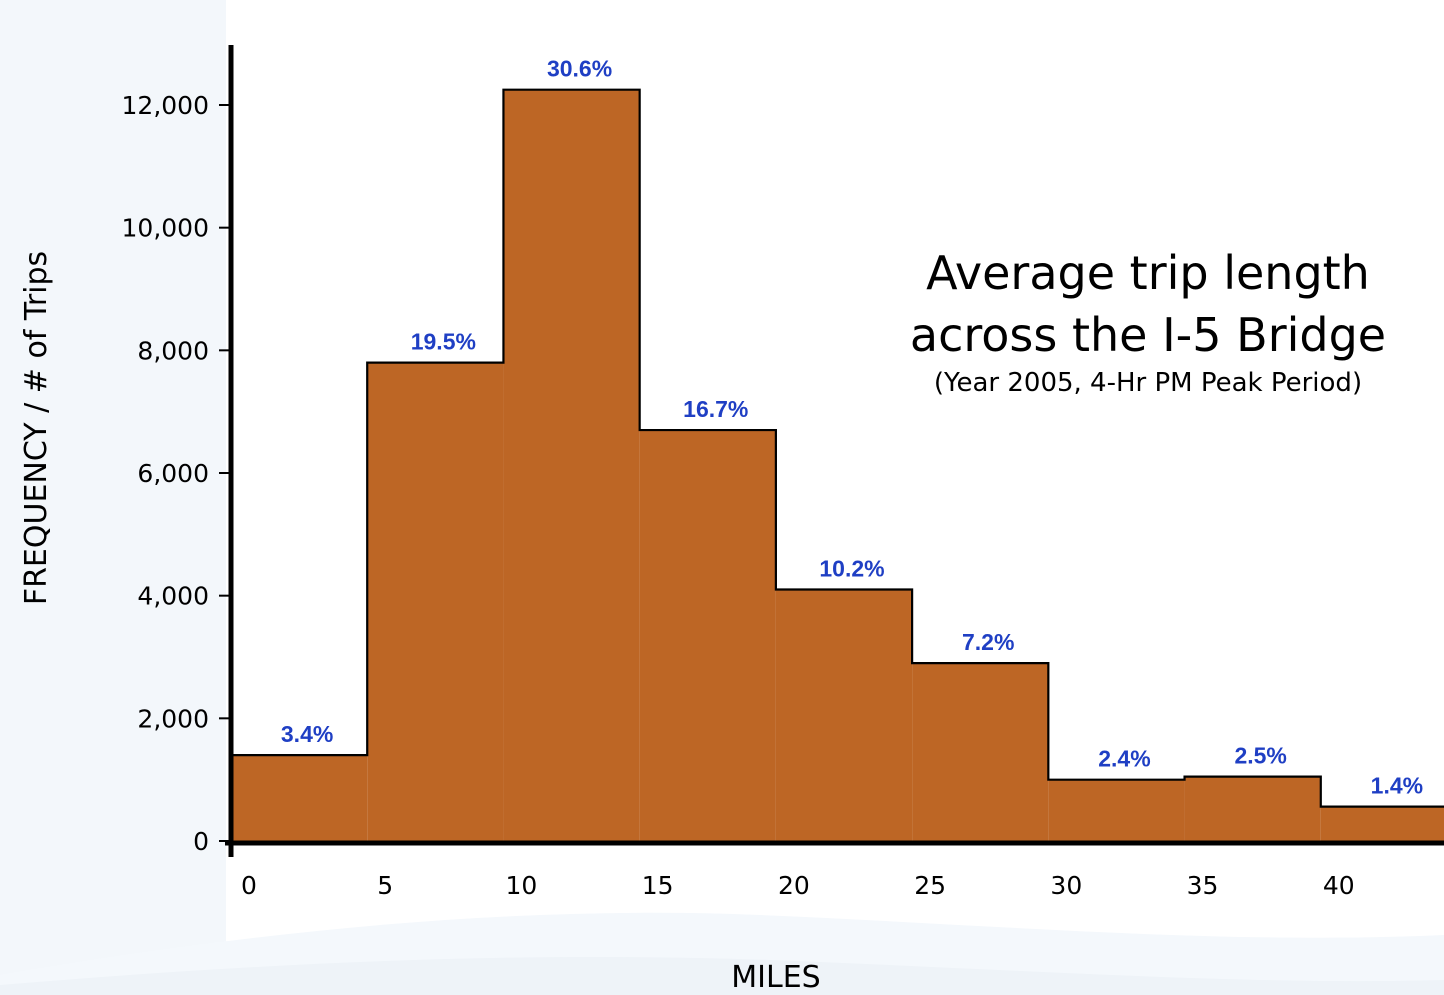 The image size is (1444, 995). I want to click on annotation-line-1: Average trip length, so click(1148, 273).